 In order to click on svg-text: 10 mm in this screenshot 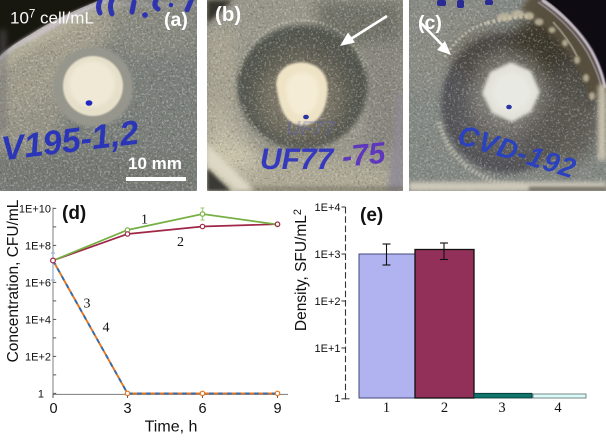, I will do `click(155, 163)`.